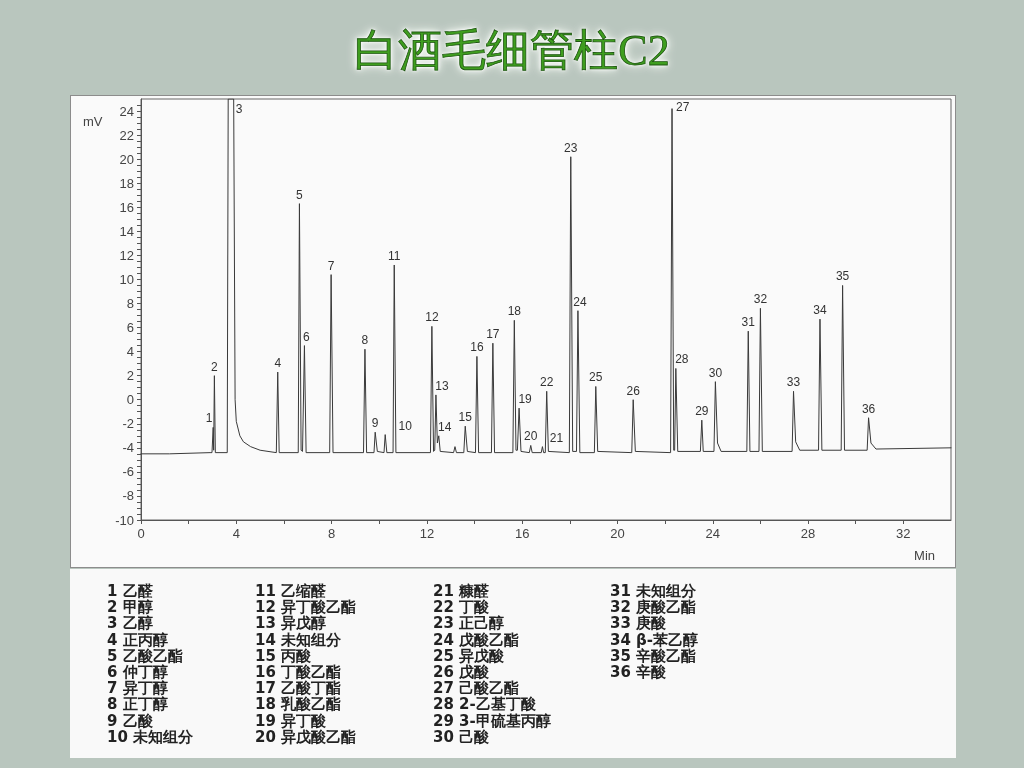  I want to click on annotation: 22, so click(547, 382).